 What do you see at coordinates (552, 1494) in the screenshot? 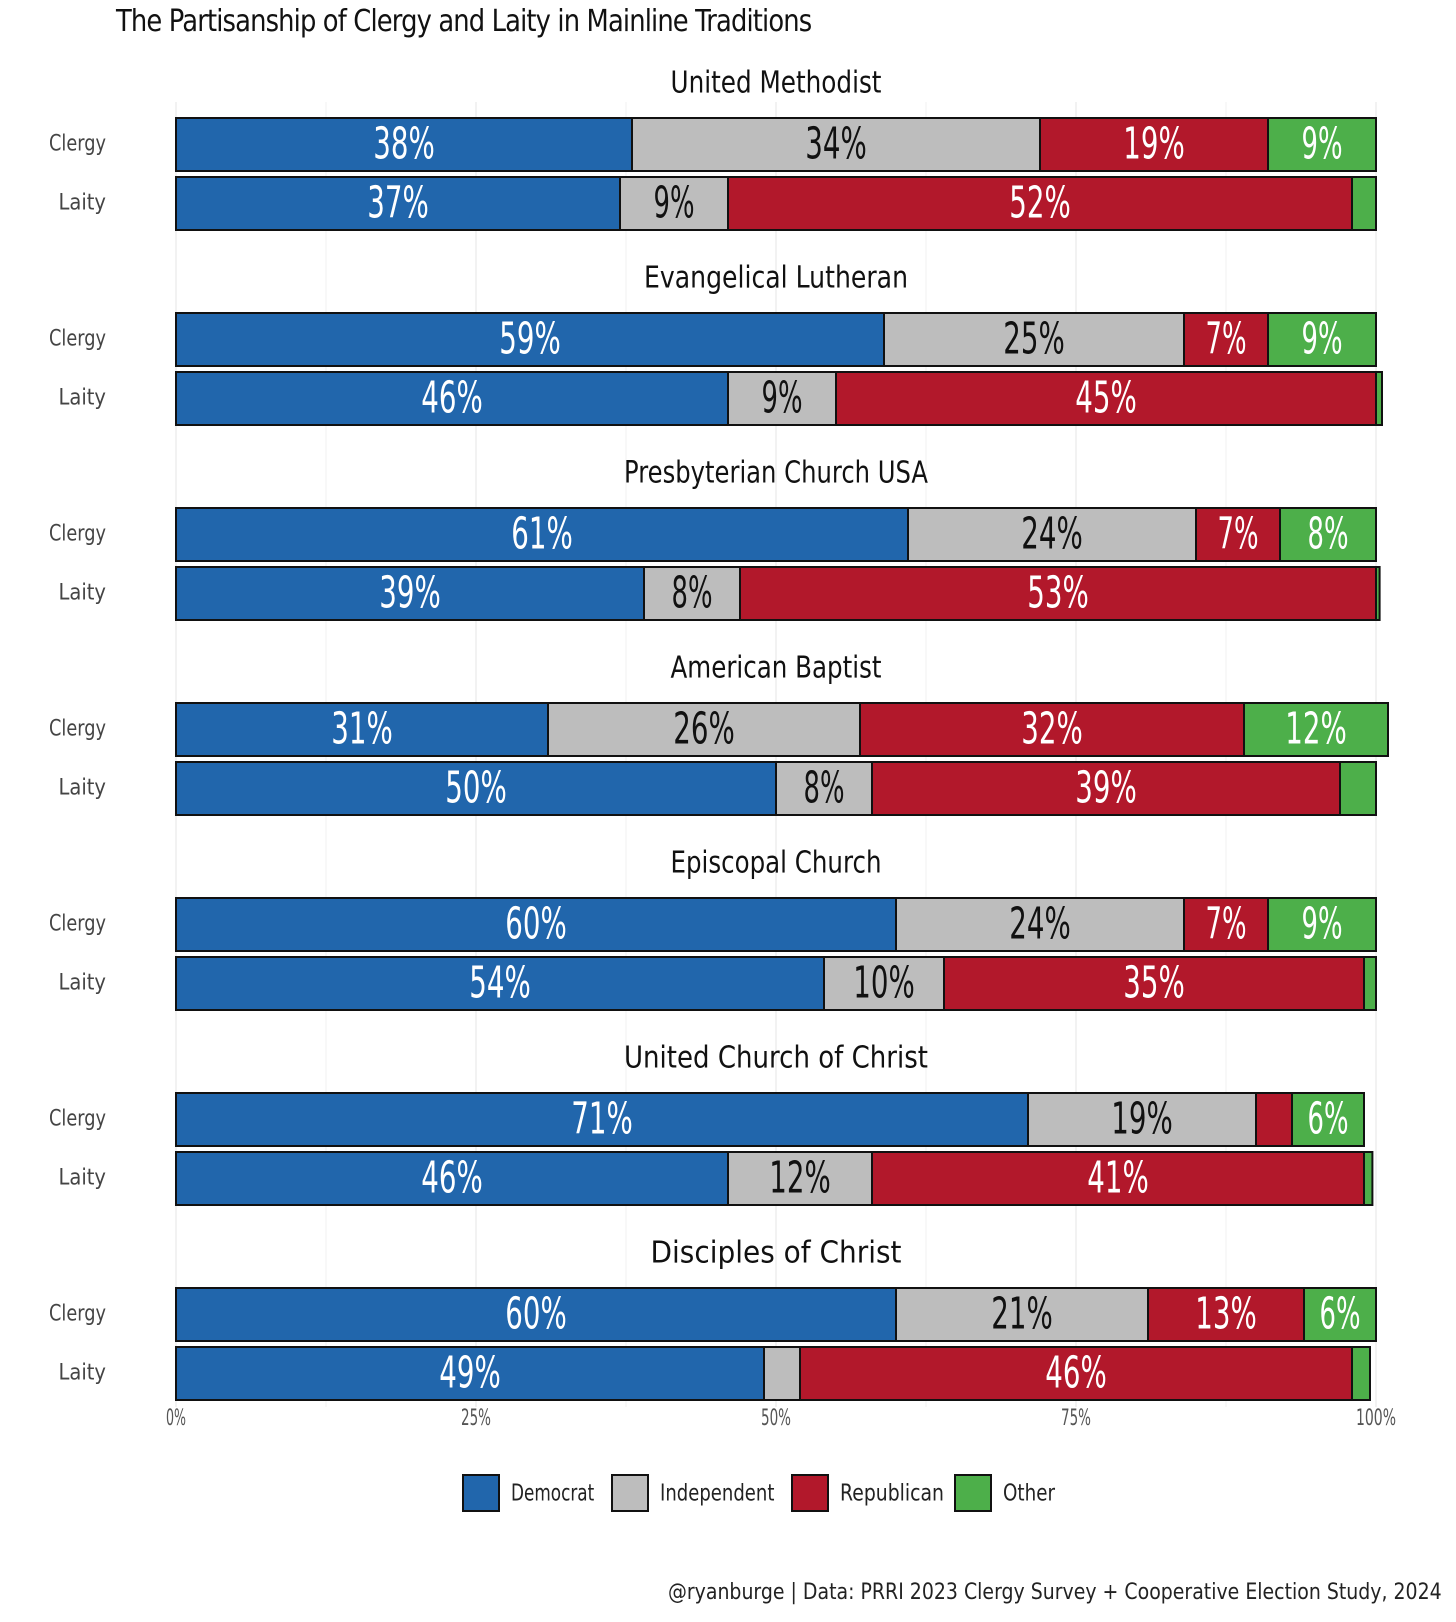
I see `legend-label: Democrat` at bounding box center [552, 1494].